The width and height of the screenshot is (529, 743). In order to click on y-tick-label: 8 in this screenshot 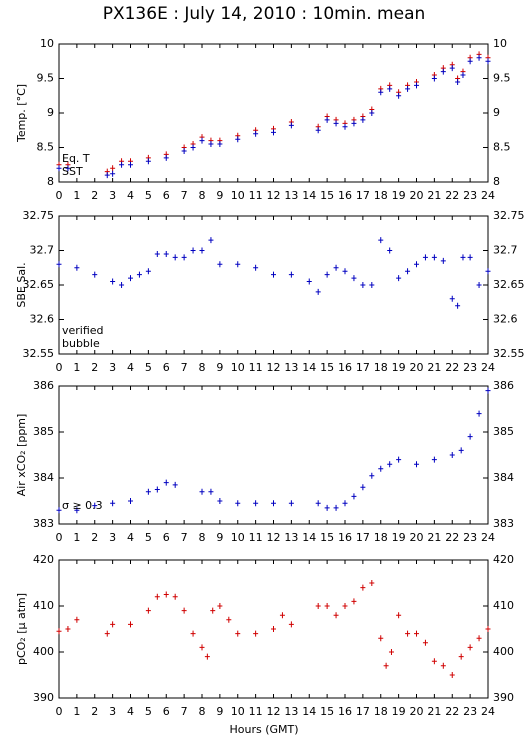, I will do `click(50, 181)`.